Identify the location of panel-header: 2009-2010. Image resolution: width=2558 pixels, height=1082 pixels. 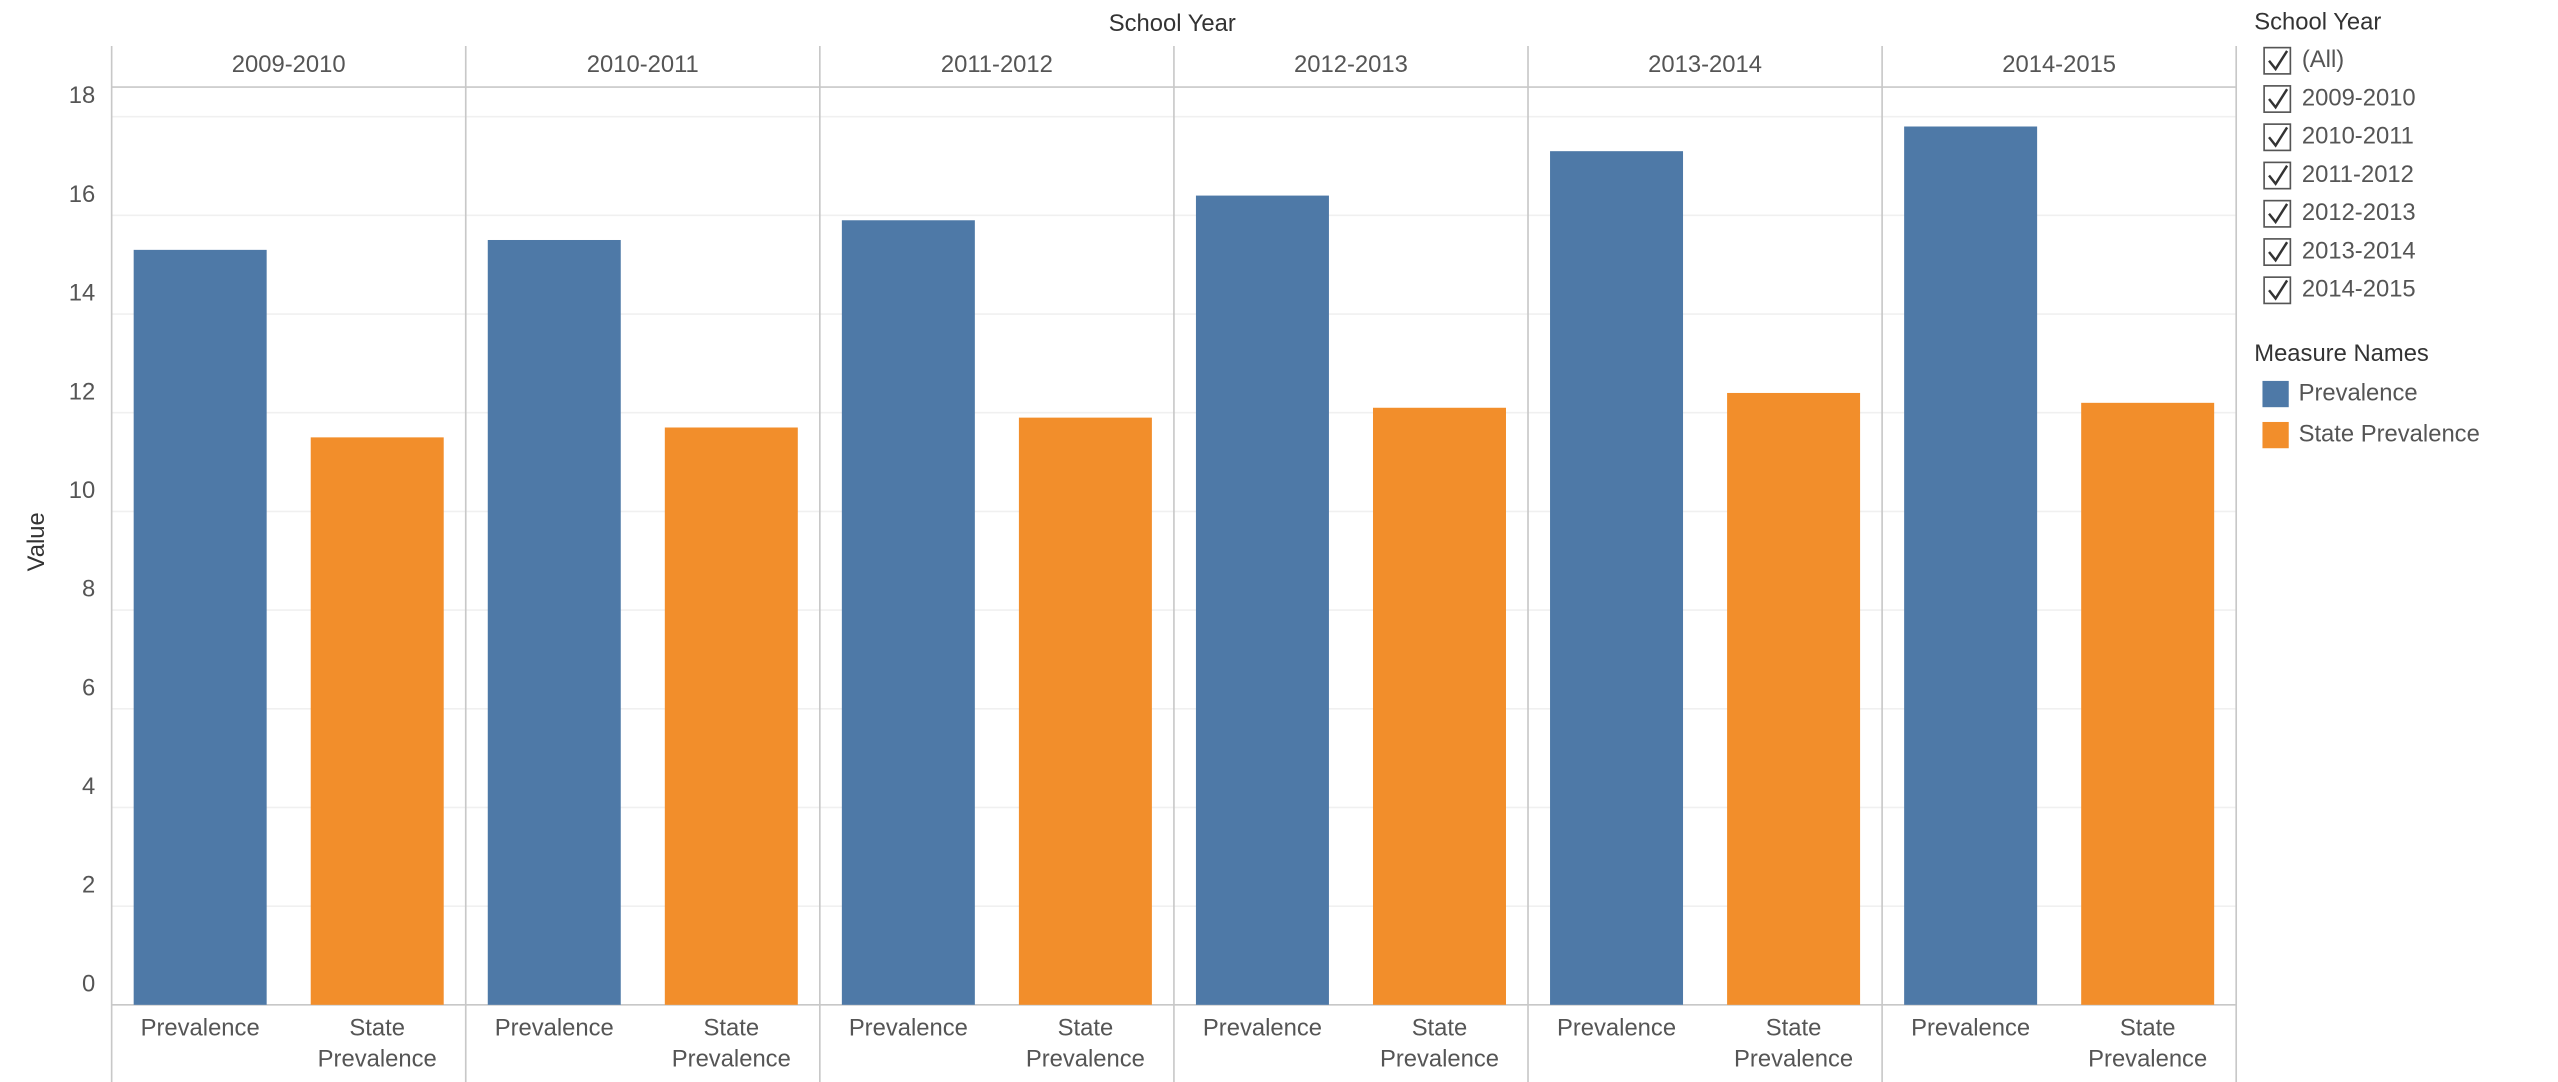
(289, 64).